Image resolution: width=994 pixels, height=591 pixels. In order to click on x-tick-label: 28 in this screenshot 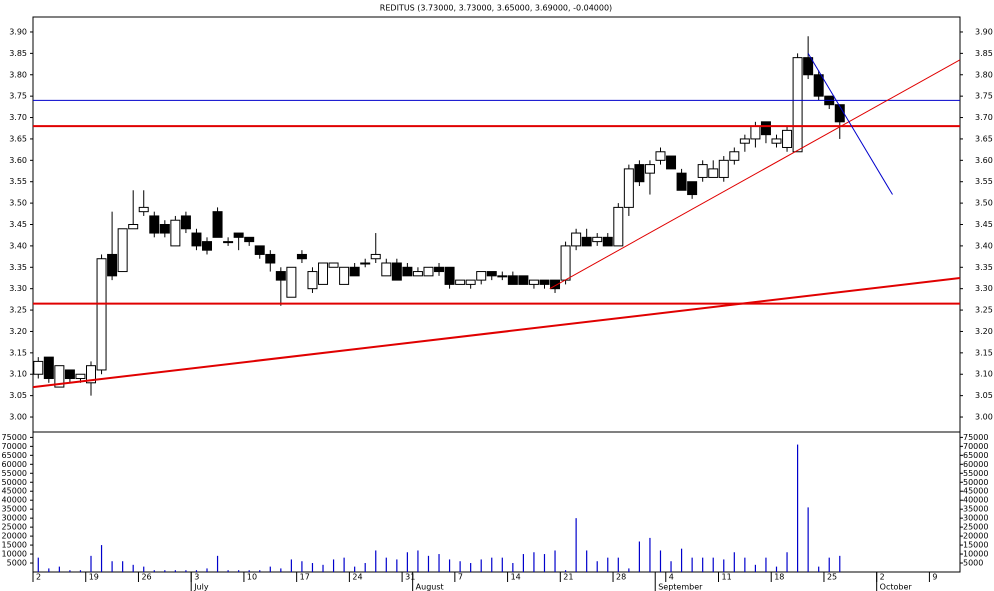, I will do `click(621, 577)`.